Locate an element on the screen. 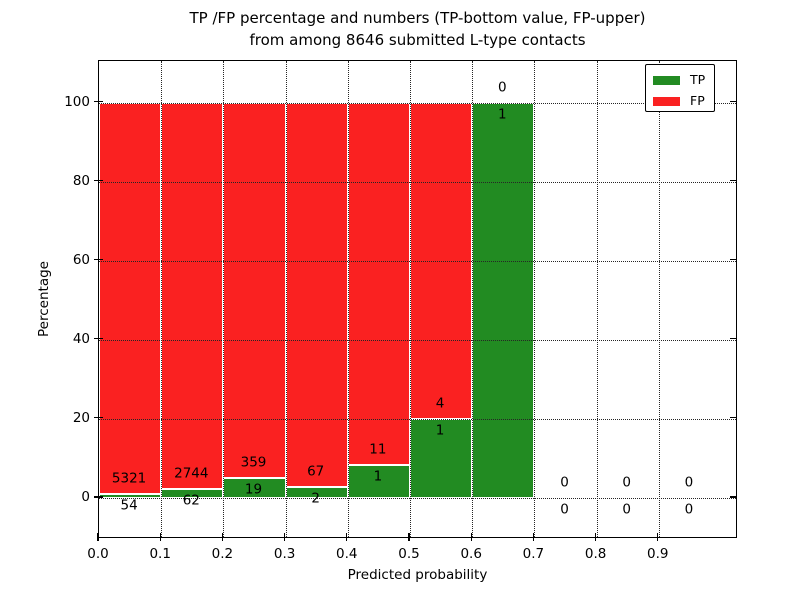 The height and width of the screenshot is (600, 800). y-tick-label: 40 is located at coordinates (81, 338).